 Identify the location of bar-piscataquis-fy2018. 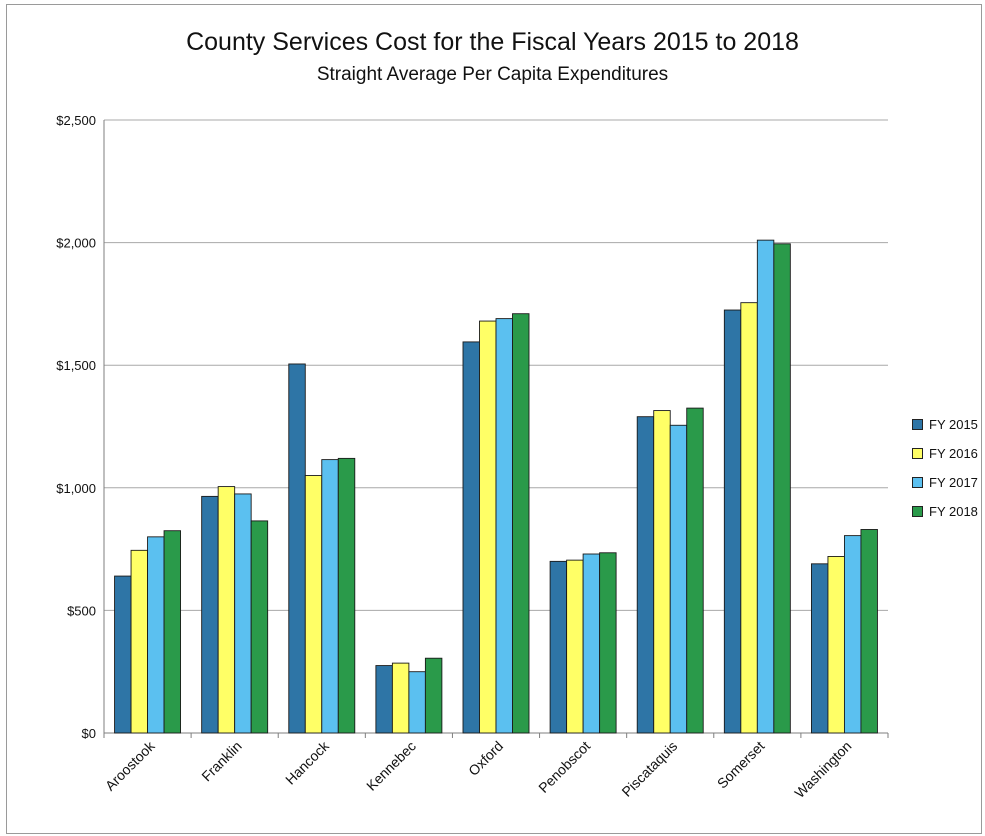
(695, 570).